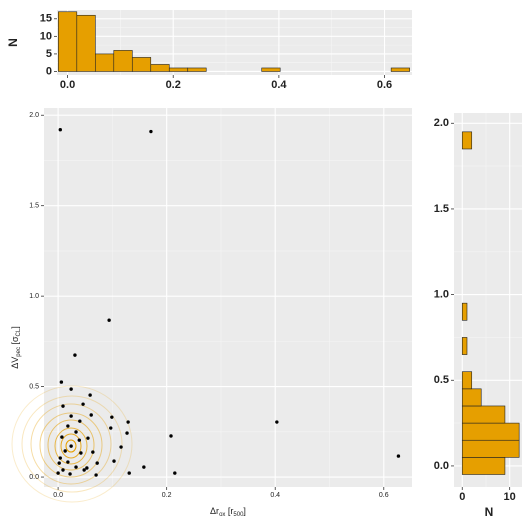 The height and width of the screenshot is (527, 526). Describe the element at coordinates (49, 71) in the screenshot. I see `y-tick-label: 0` at that location.